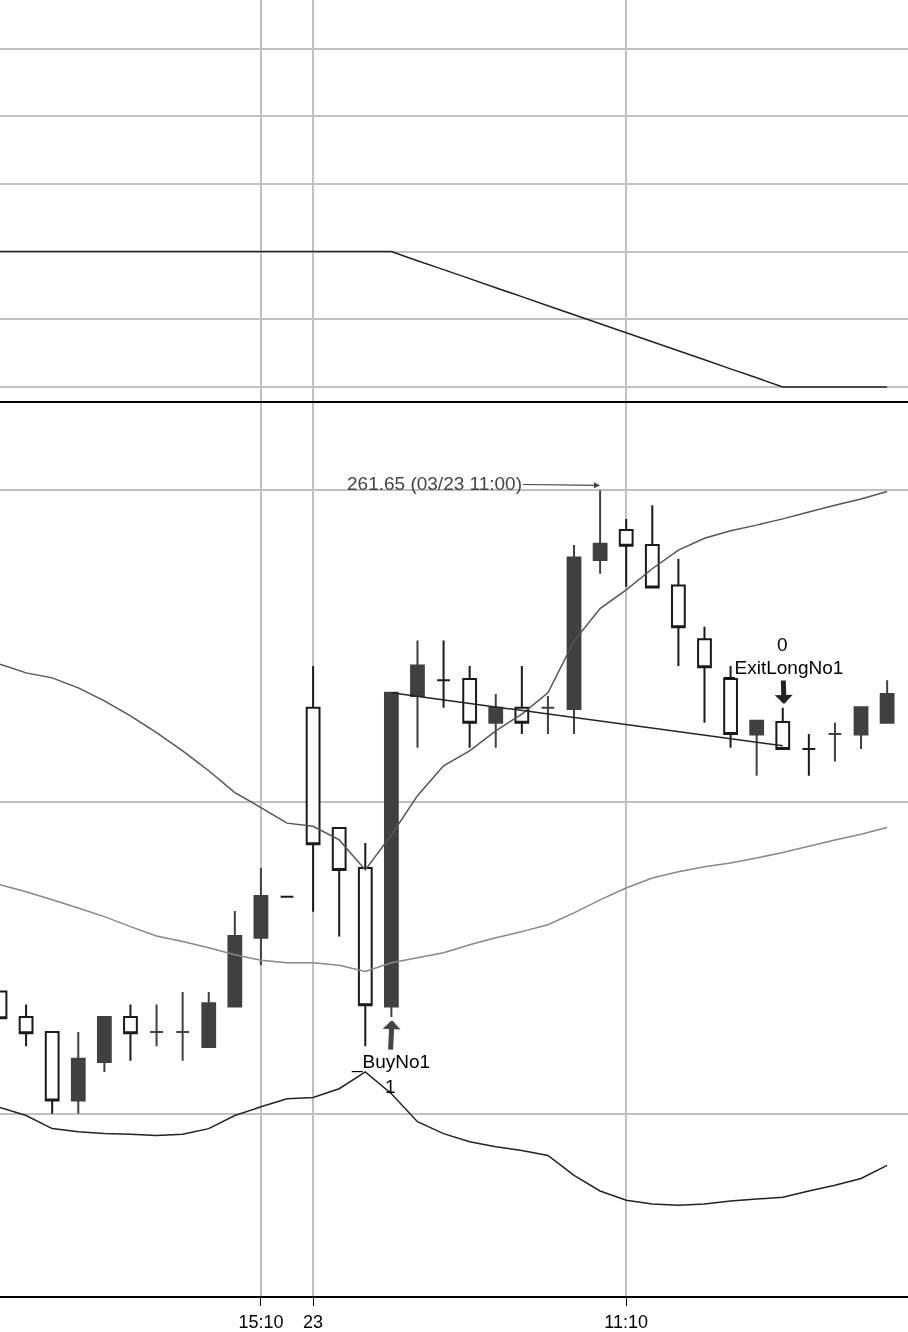 The height and width of the screenshot is (1332, 908). I want to click on x-tick-label: 15:10, so click(261, 1321).